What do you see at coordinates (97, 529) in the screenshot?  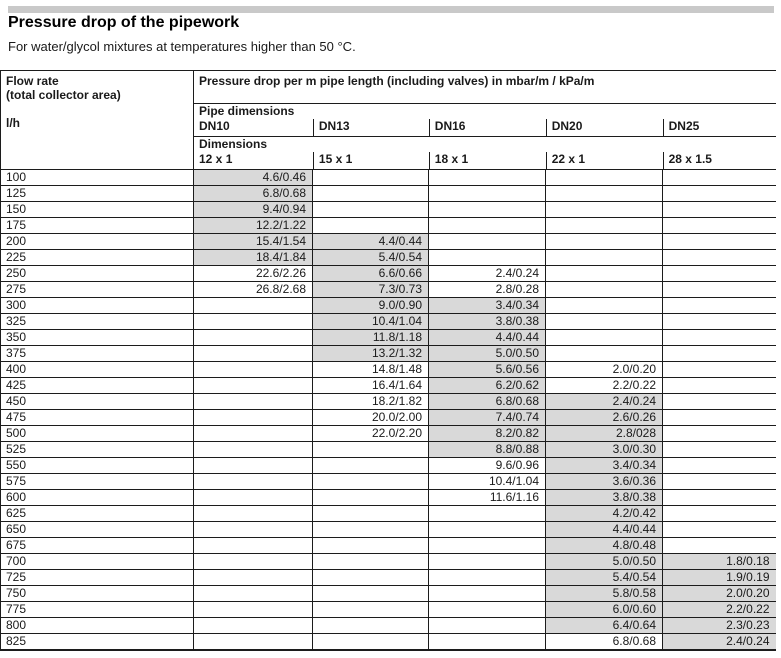 I see `flow-rate-cell: 650` at bounding box center [97, 529].